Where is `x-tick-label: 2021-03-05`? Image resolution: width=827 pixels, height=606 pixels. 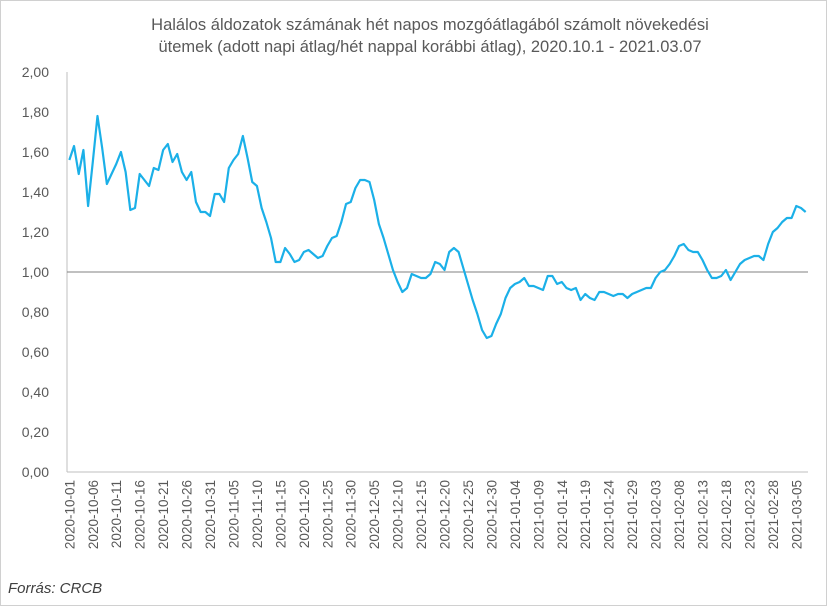
x-tick-label: 2021-03-05 is located at coordinates (796, 514).